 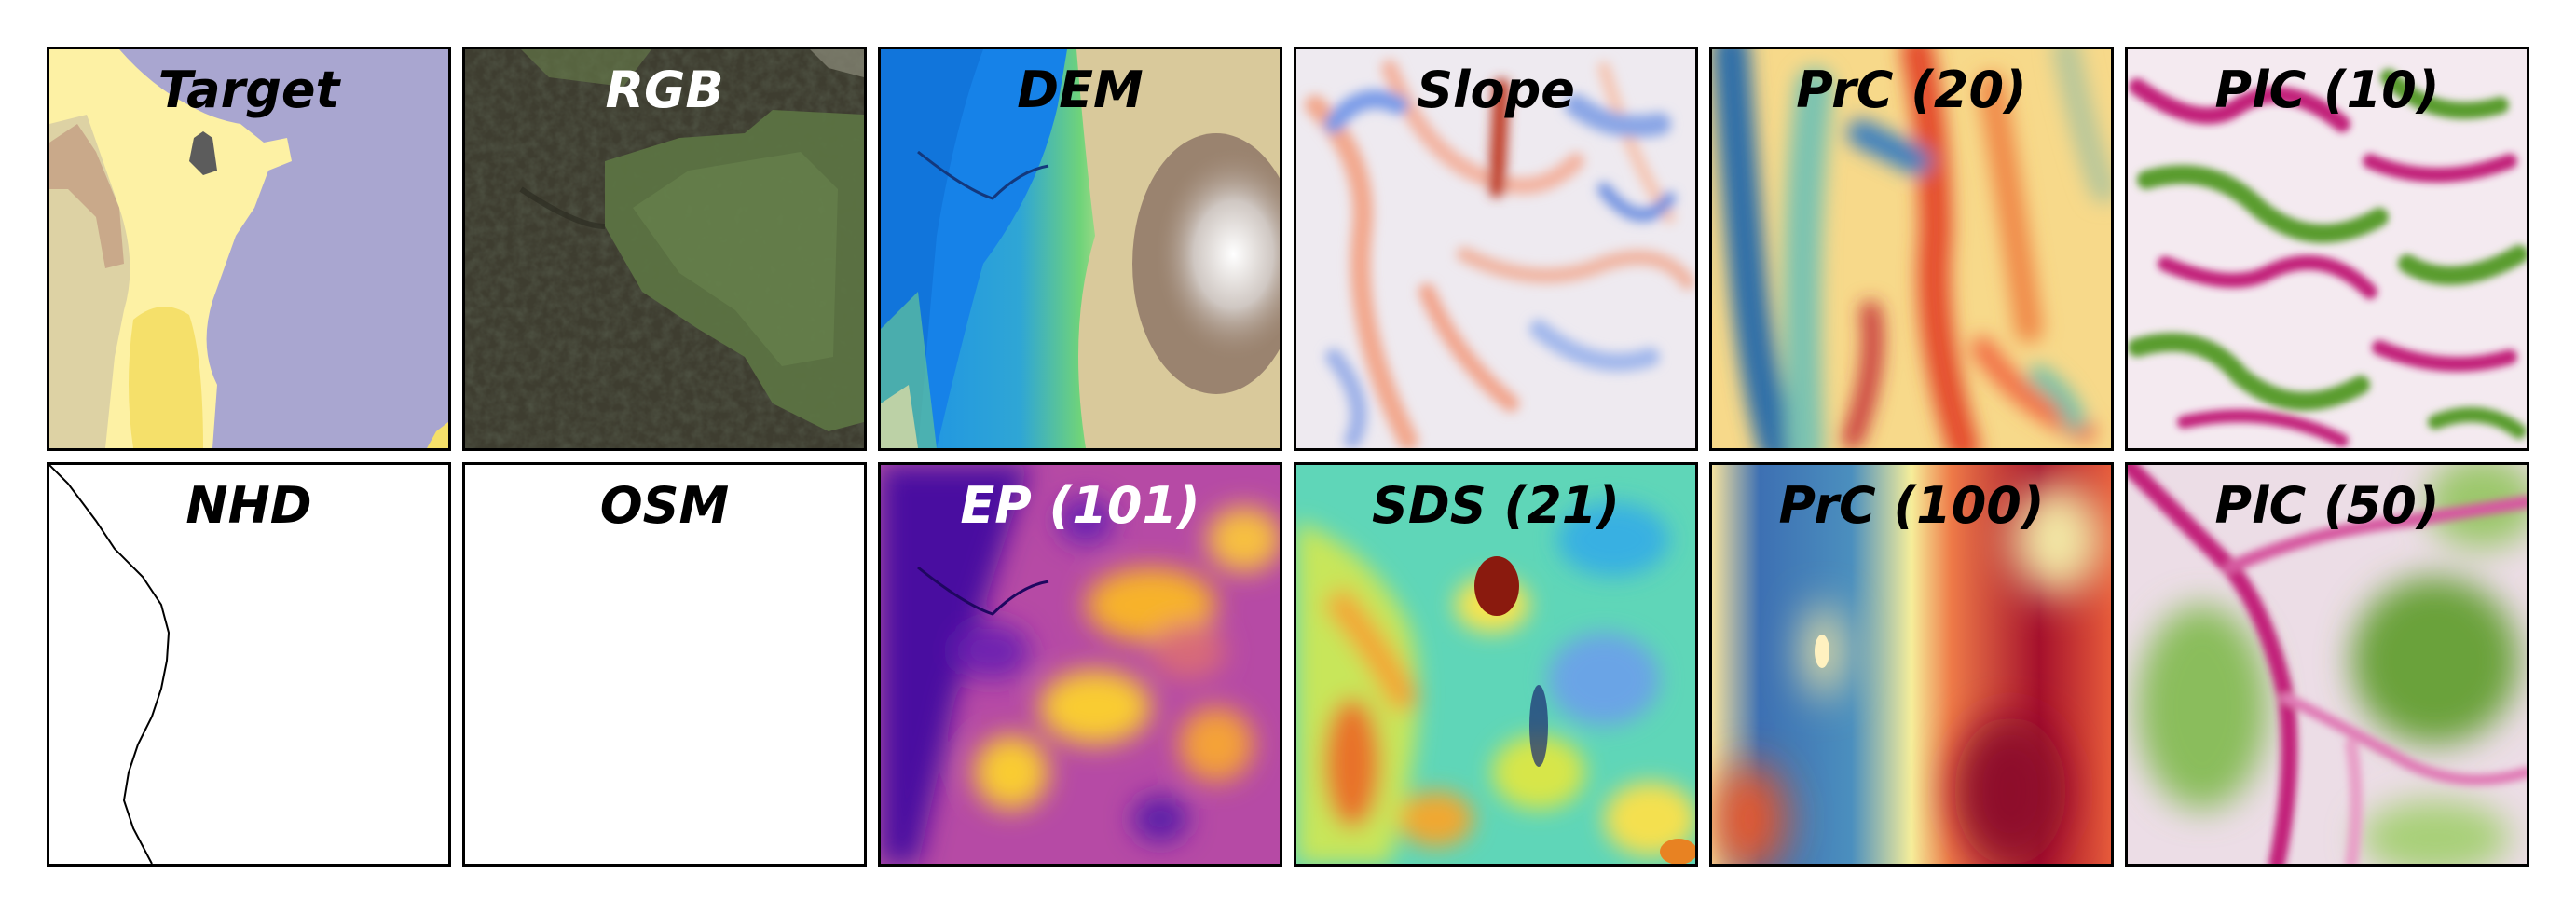 I want to click on plan-curvature-50-panel: PlC (50), so click(x=2327, y=664).